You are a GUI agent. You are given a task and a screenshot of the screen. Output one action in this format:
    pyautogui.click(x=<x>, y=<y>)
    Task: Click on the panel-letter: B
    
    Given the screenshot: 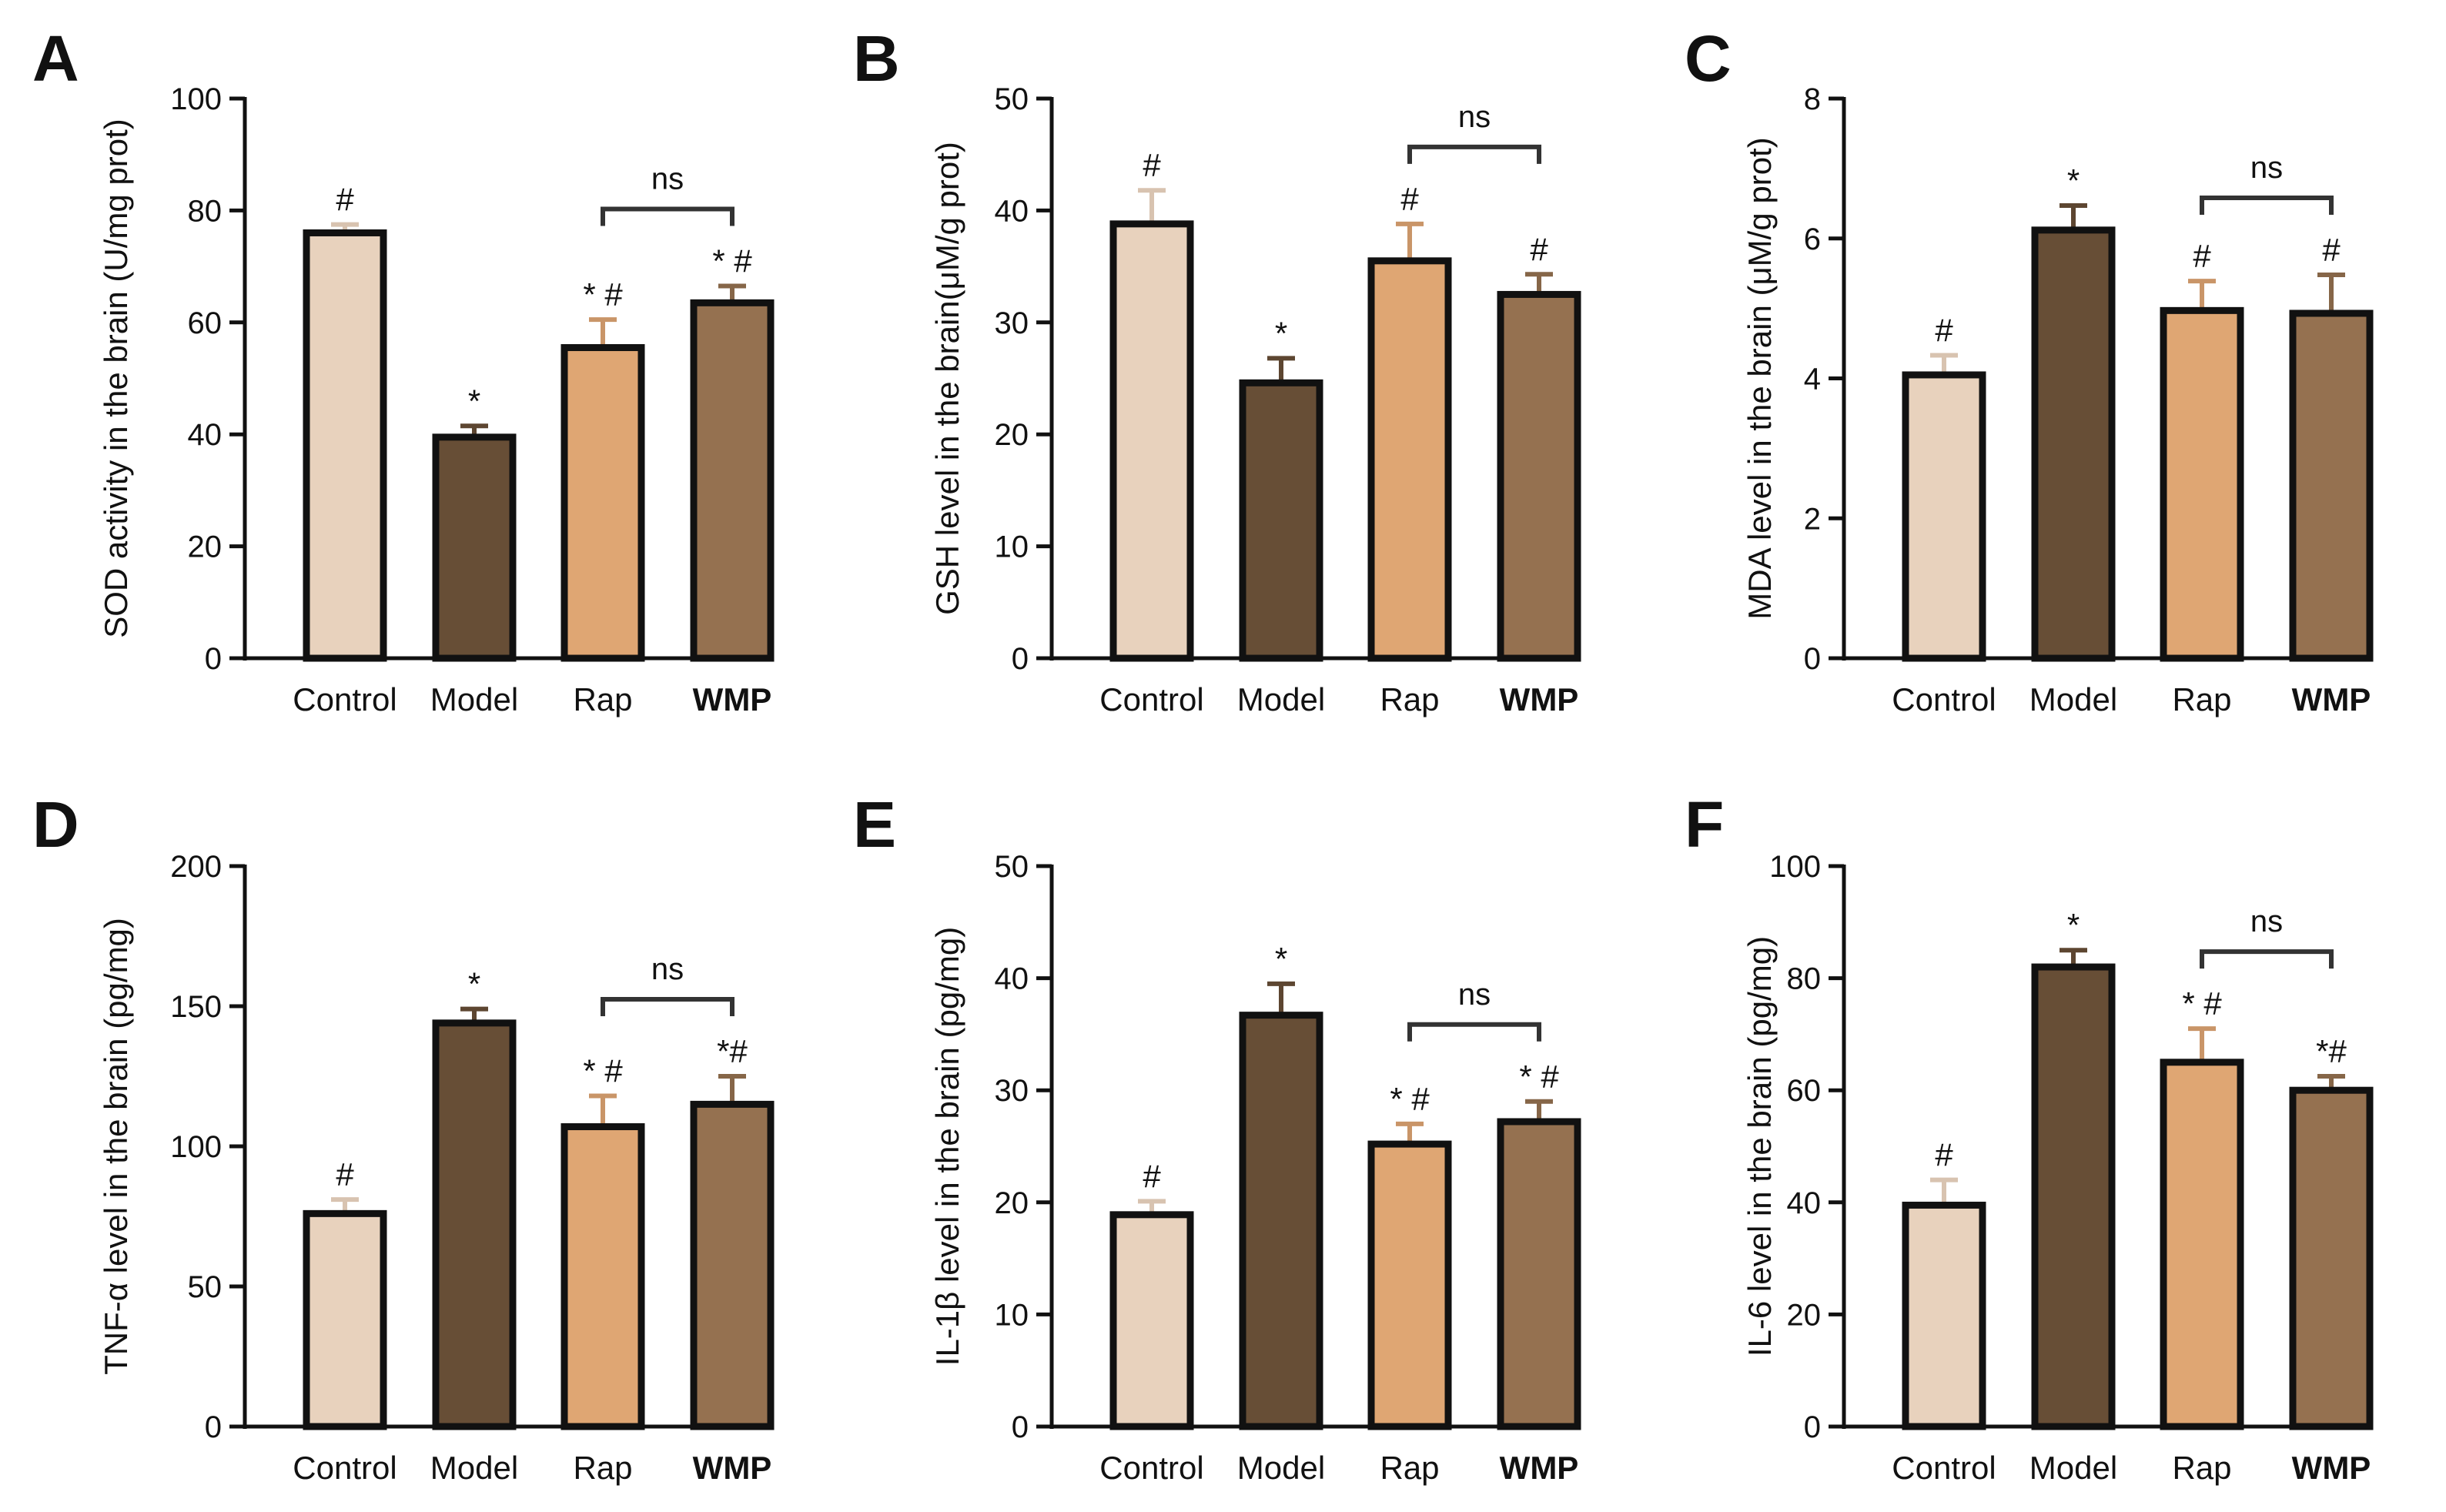 What is the action you would take?
    pyautogui.click(x=876, y=58)
    